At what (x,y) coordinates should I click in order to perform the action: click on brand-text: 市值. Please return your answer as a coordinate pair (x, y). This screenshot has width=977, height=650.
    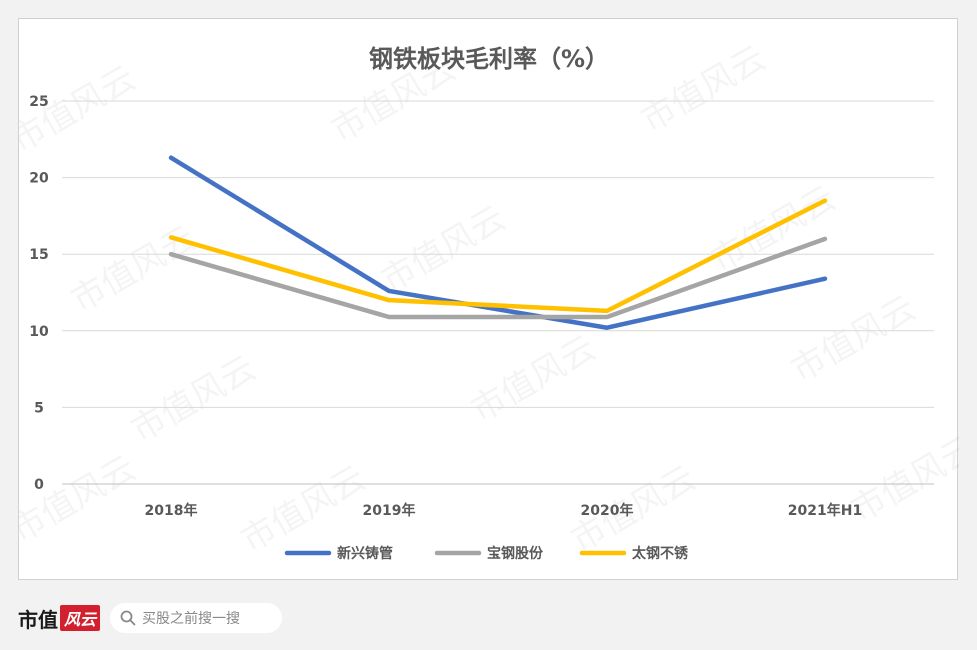
    Looking at the image, I should click on (38, 619).